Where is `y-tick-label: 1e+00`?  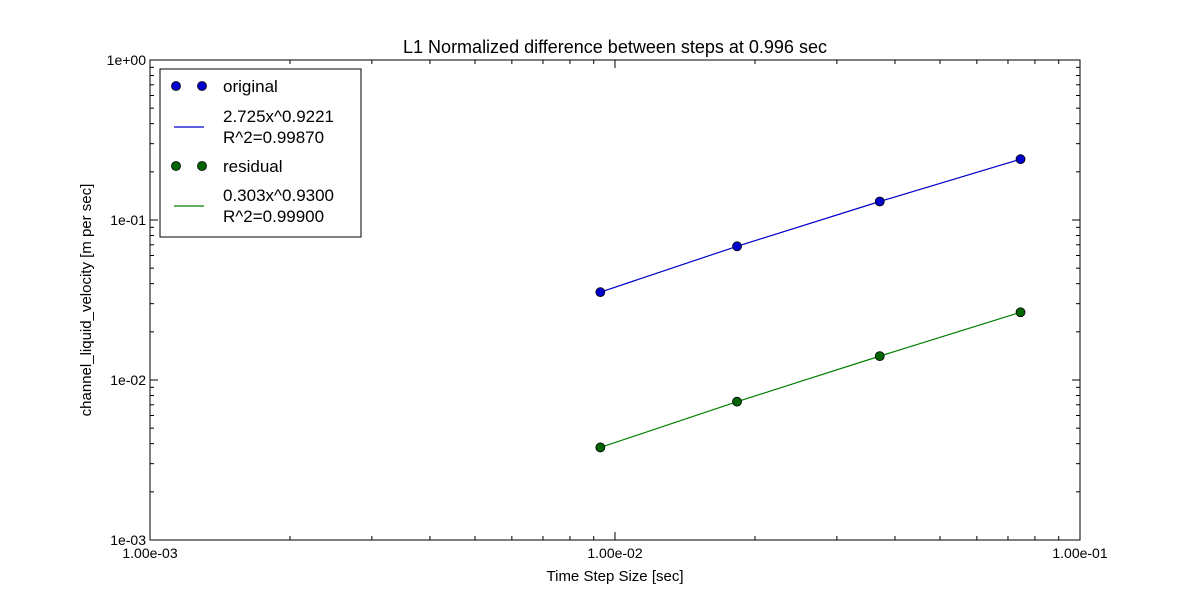 y-tick-label: 1e+00 is located at coordinates (127, 60).